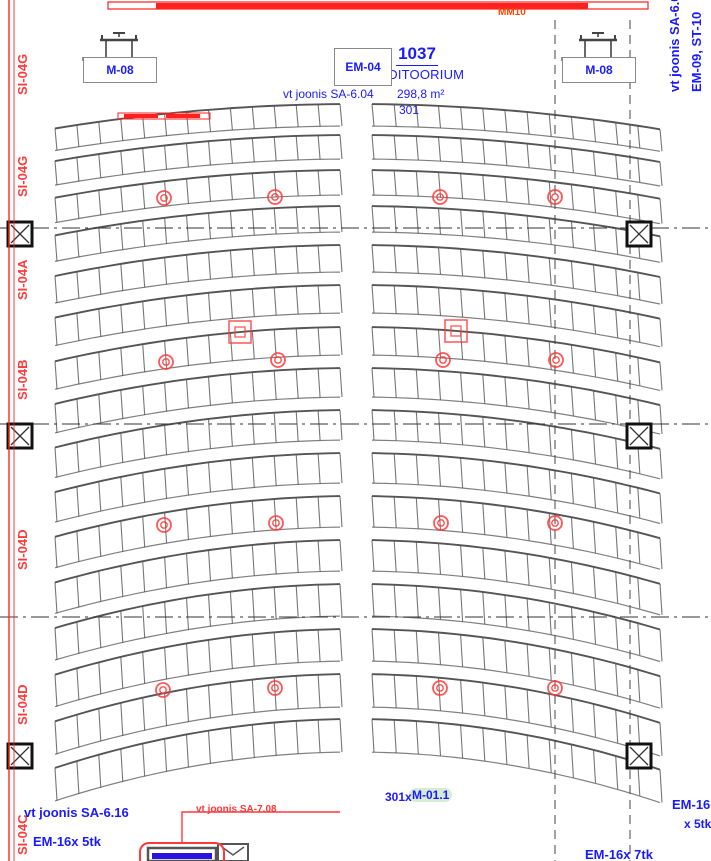  I want to click on side-label-left-0: SI-04G, so click(22, 74).